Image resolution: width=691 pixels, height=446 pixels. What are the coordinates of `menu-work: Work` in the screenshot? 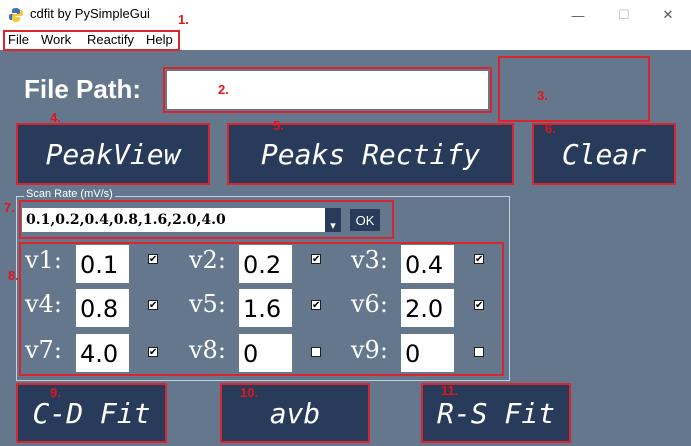 It's located at (56, 39).